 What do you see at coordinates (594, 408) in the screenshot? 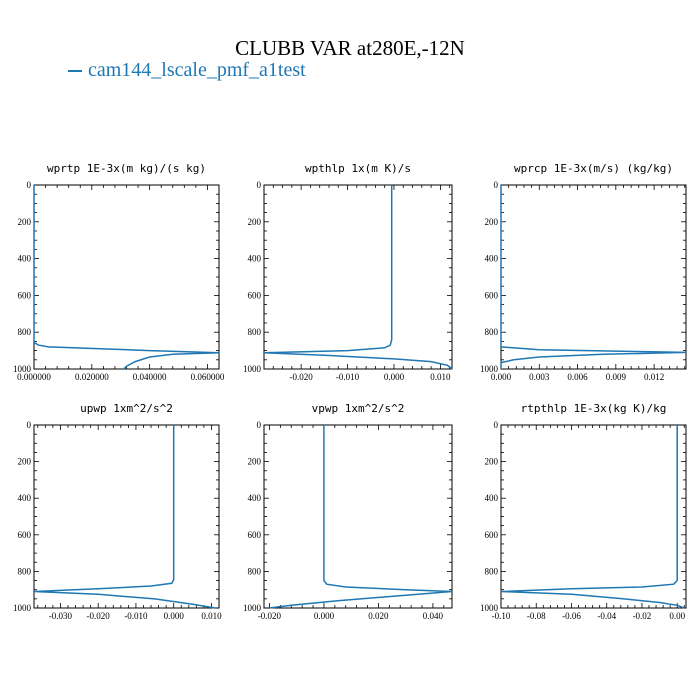
I see `panel-title: rtpthlp 1E-3x(kg K)/kg` at bounding box center [594, 408].